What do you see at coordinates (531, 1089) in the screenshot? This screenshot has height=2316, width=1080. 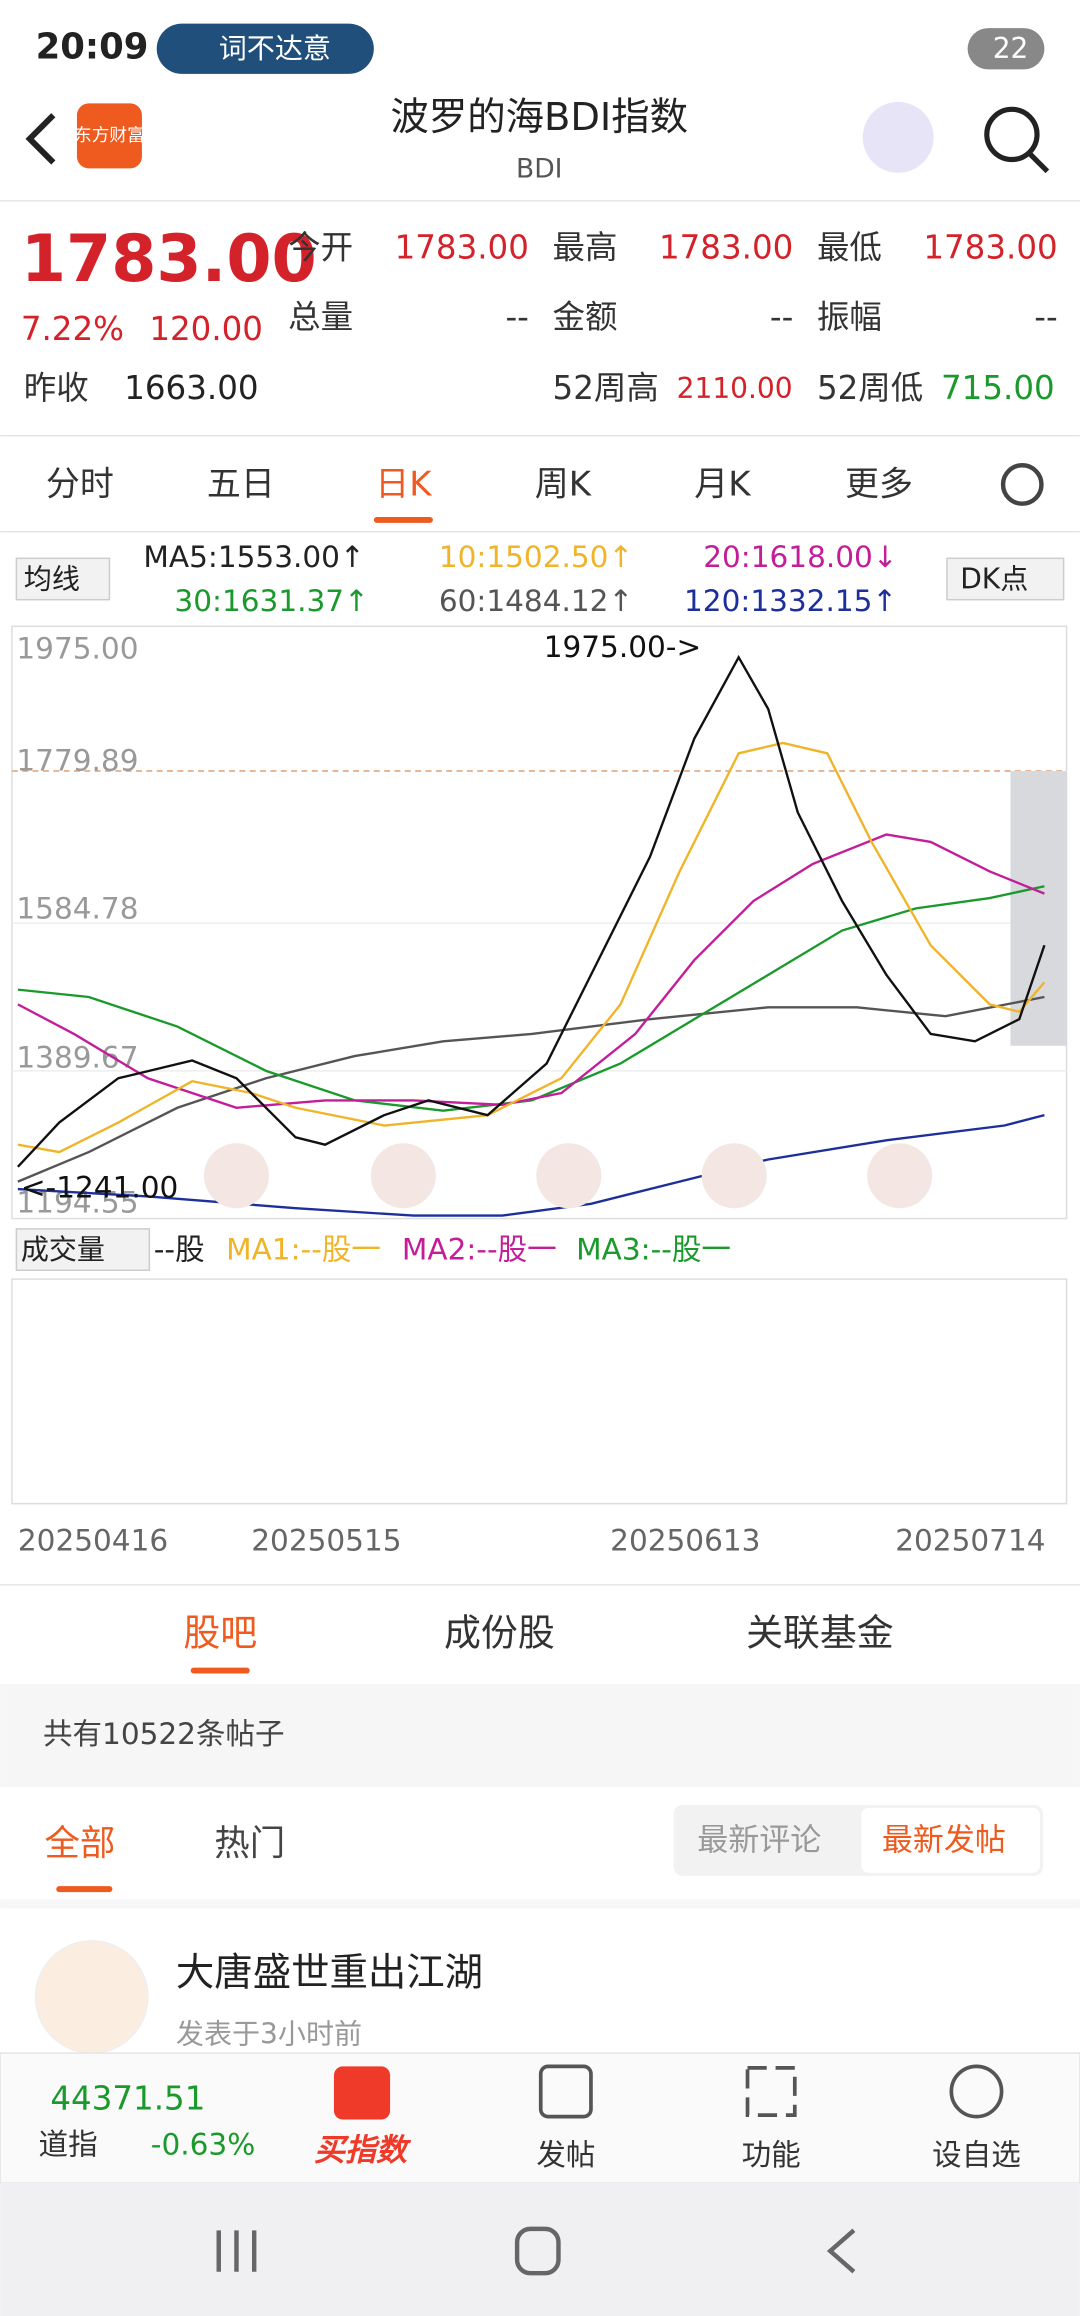 I see `ma60-line` at bounding box center [531, 1089].